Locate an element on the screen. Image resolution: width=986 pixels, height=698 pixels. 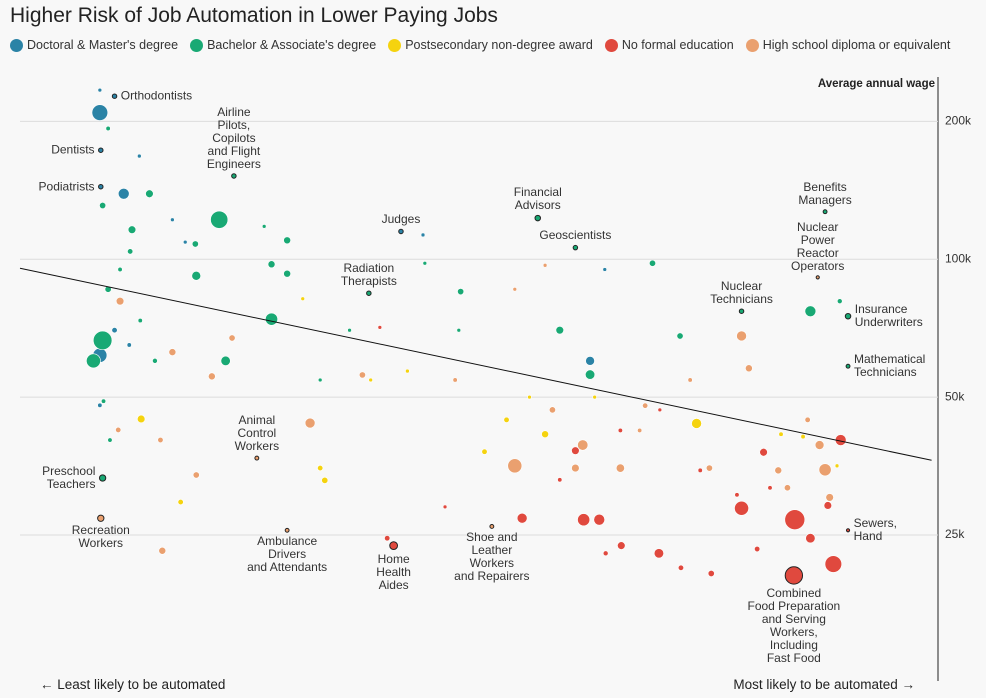
point-label: Geoscientists is located at coordinates (575, 235).